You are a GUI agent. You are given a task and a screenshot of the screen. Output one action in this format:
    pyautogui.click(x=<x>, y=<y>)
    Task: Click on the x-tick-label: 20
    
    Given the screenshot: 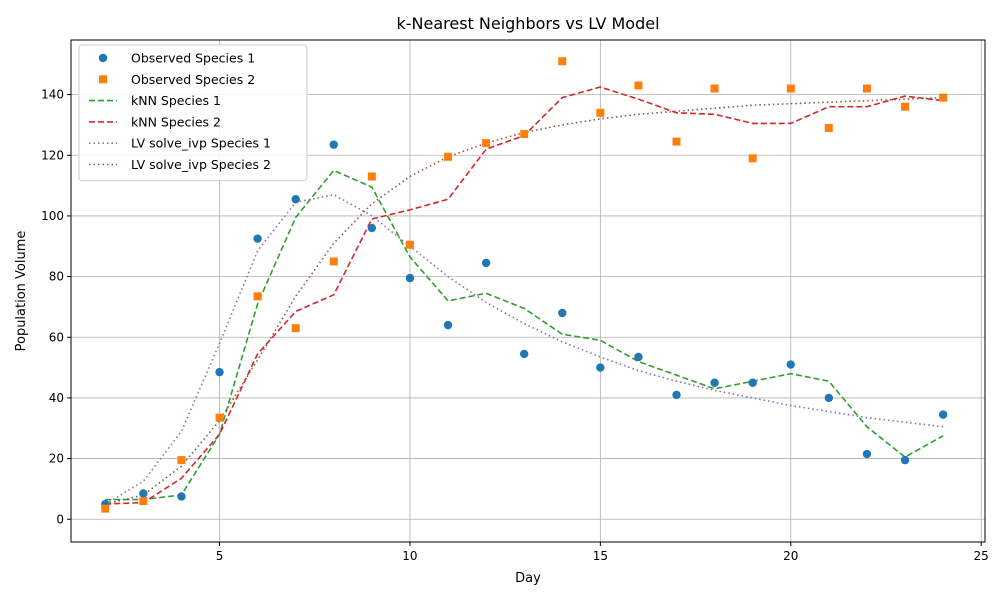 What is the action you would take?
    pyautogui.click(x=790, y=556)
    